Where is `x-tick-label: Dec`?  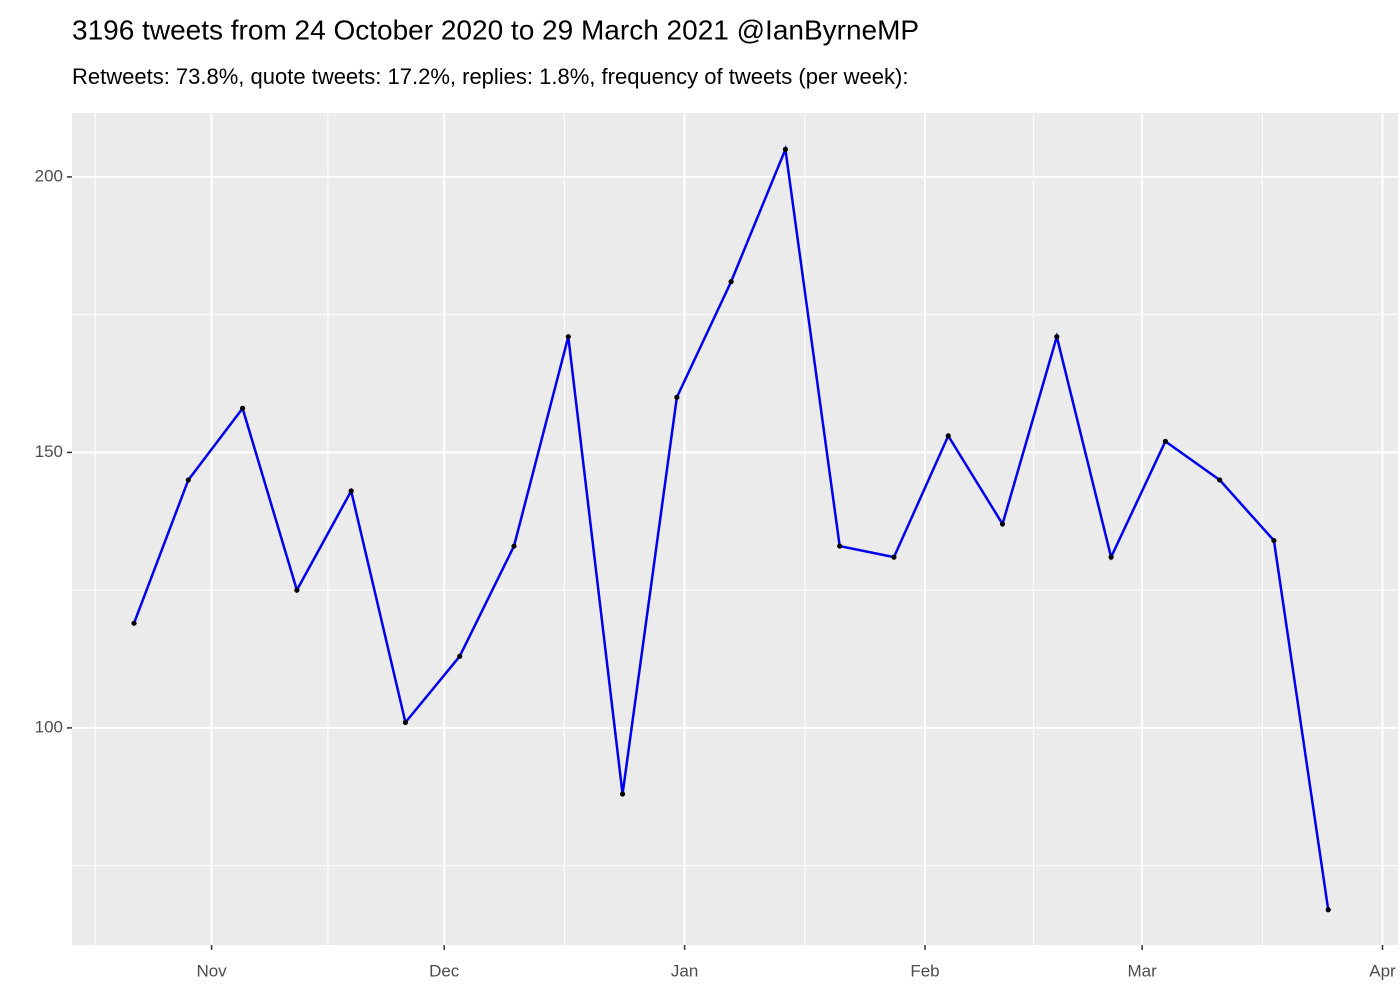 x-tick-label: Dec is located at coordinates (444, 970).